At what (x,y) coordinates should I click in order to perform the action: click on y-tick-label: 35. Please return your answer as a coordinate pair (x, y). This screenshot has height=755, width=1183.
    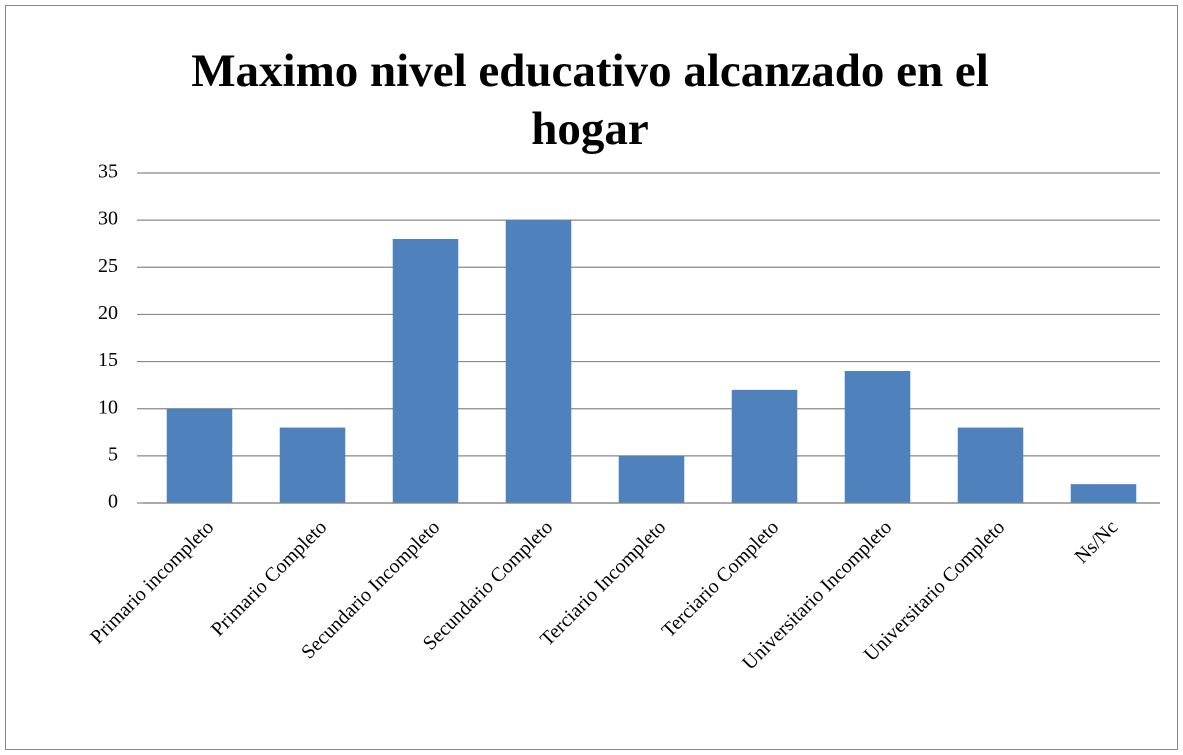
    Looking at the image, I should click on (108, 172).